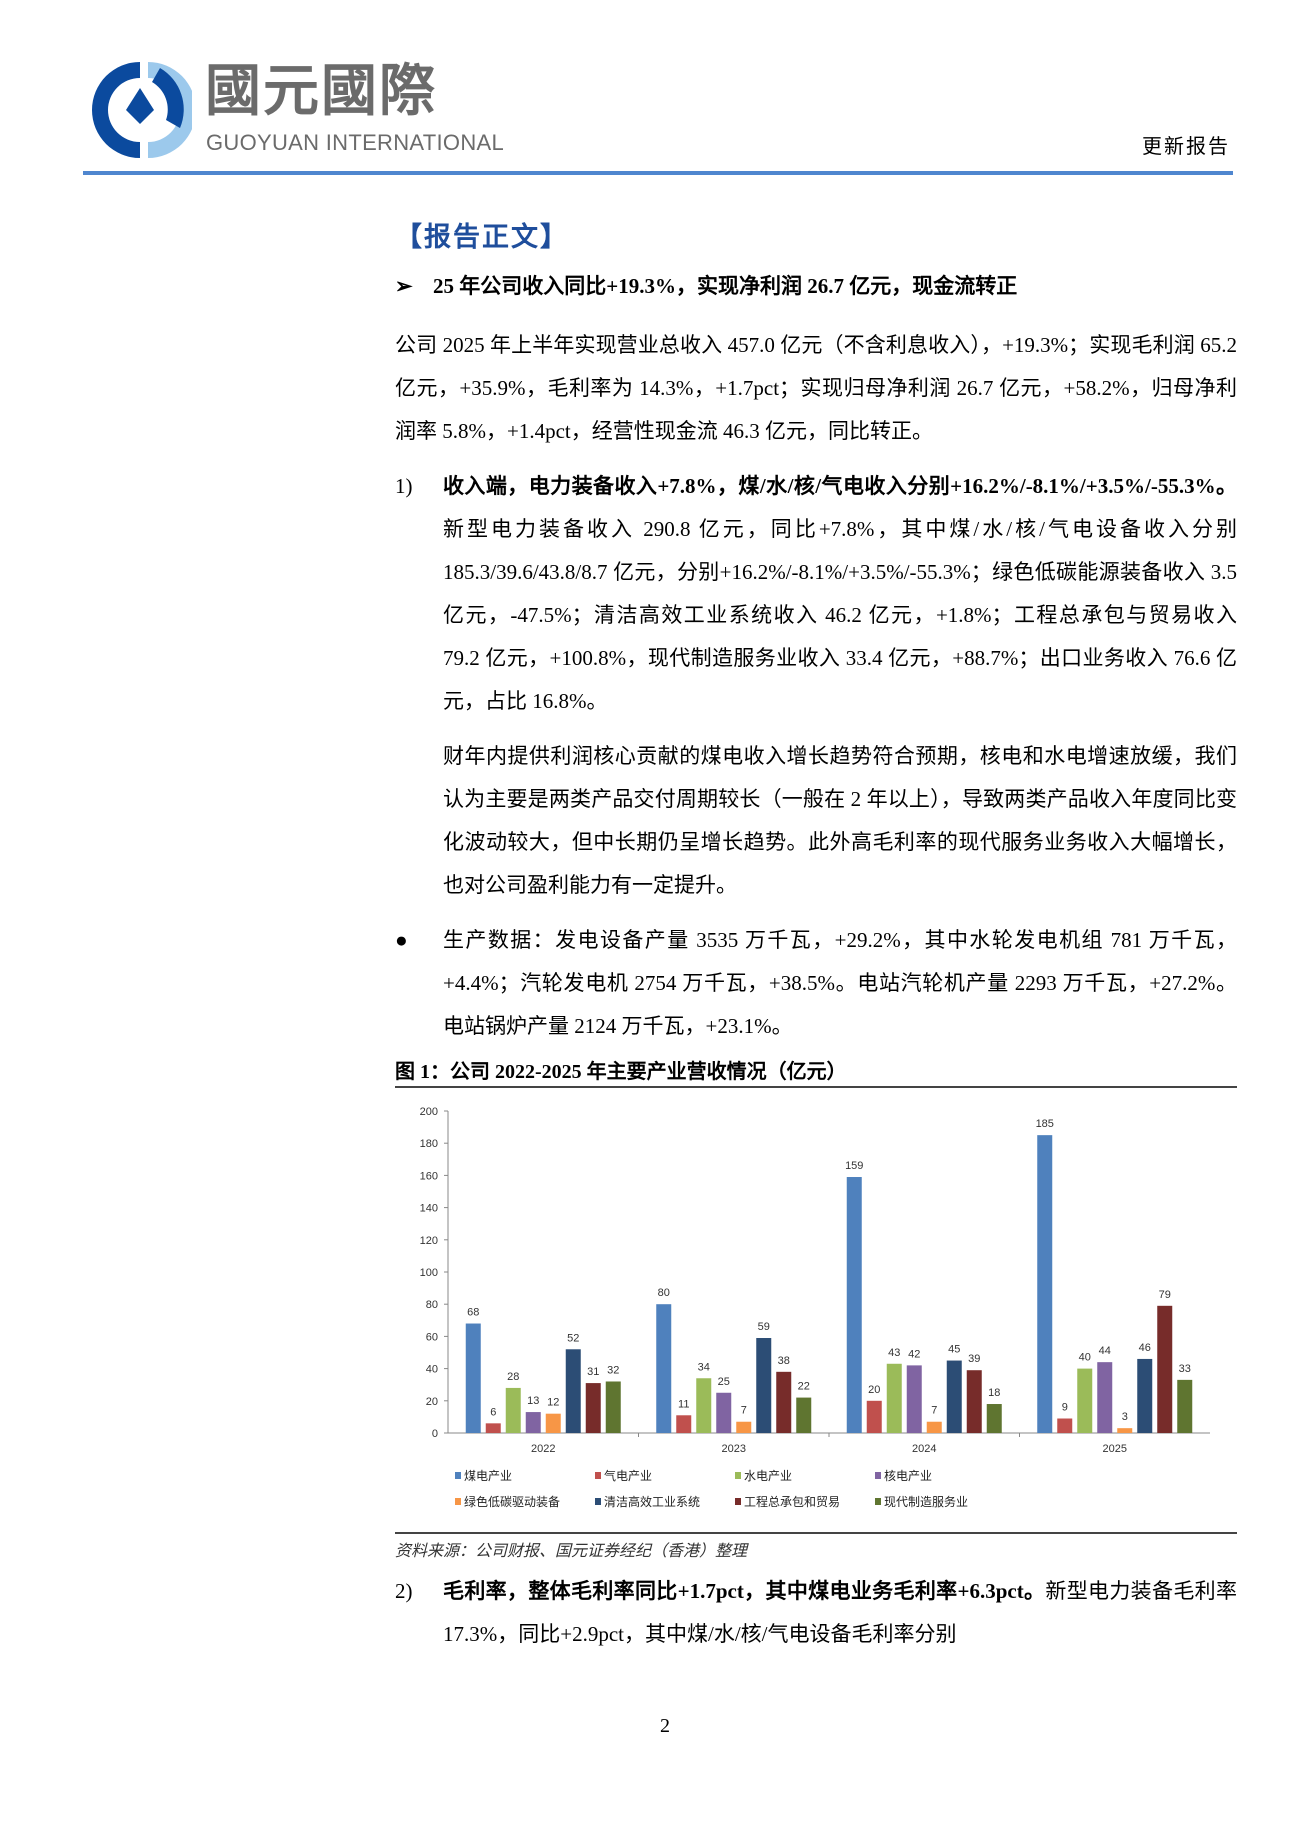 The width and height of the screenshot is (1306, 1847). I want to click on data-label: 28, so click(513, 1377).